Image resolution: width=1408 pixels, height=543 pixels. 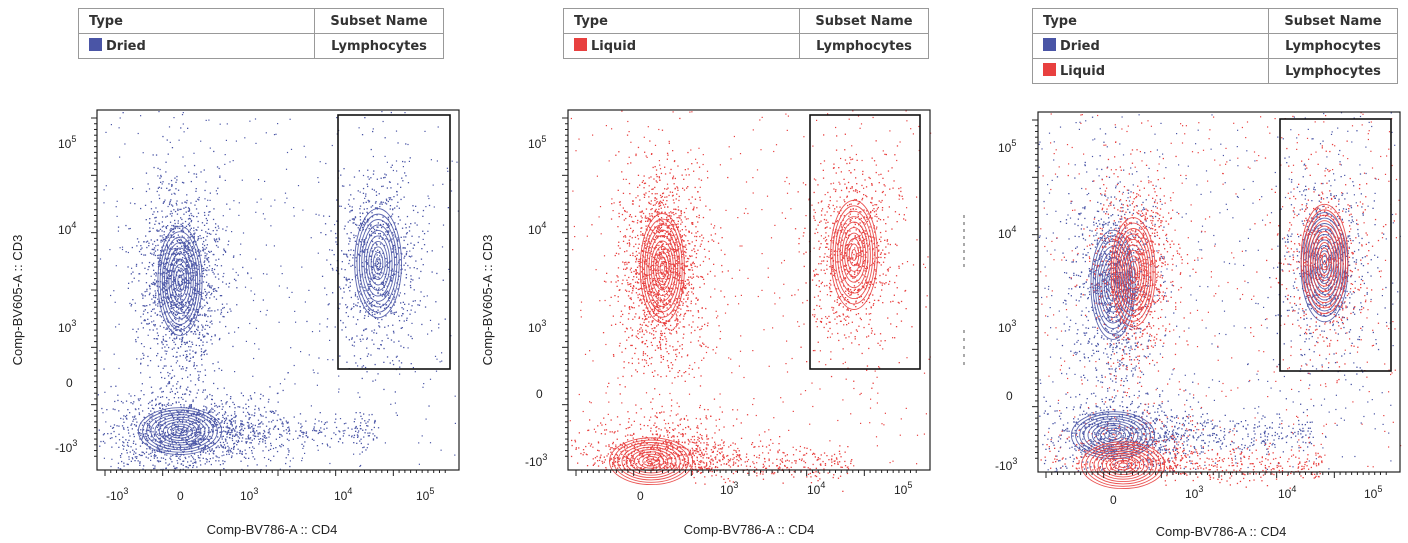 What do you see at coordinates (394, 242) in the screenshot?
I see `cd4-positive-gate` at bounding box center [394, 242].